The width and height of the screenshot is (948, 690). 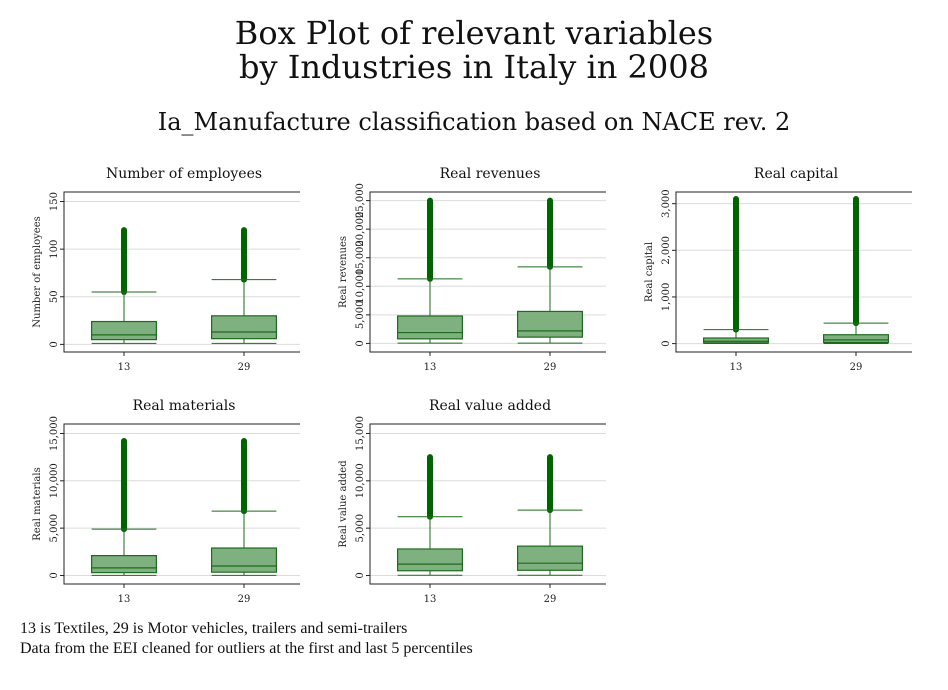 I want to click on y-axis-label: Real materials, so click(x=37, y=503).